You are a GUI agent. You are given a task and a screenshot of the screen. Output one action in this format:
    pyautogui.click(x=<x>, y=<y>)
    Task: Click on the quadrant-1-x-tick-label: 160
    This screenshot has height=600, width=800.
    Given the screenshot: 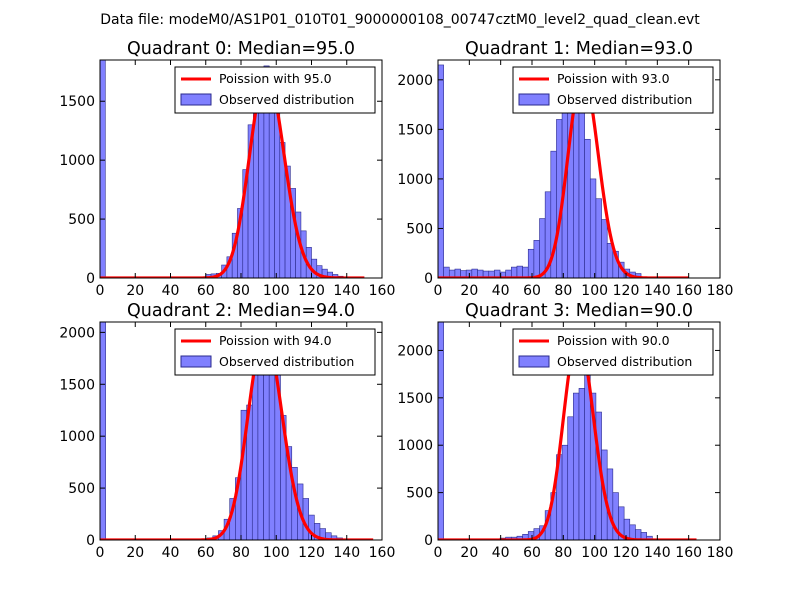 What is the action you would take?
    pyautogui.click(x=688, y=291)
    